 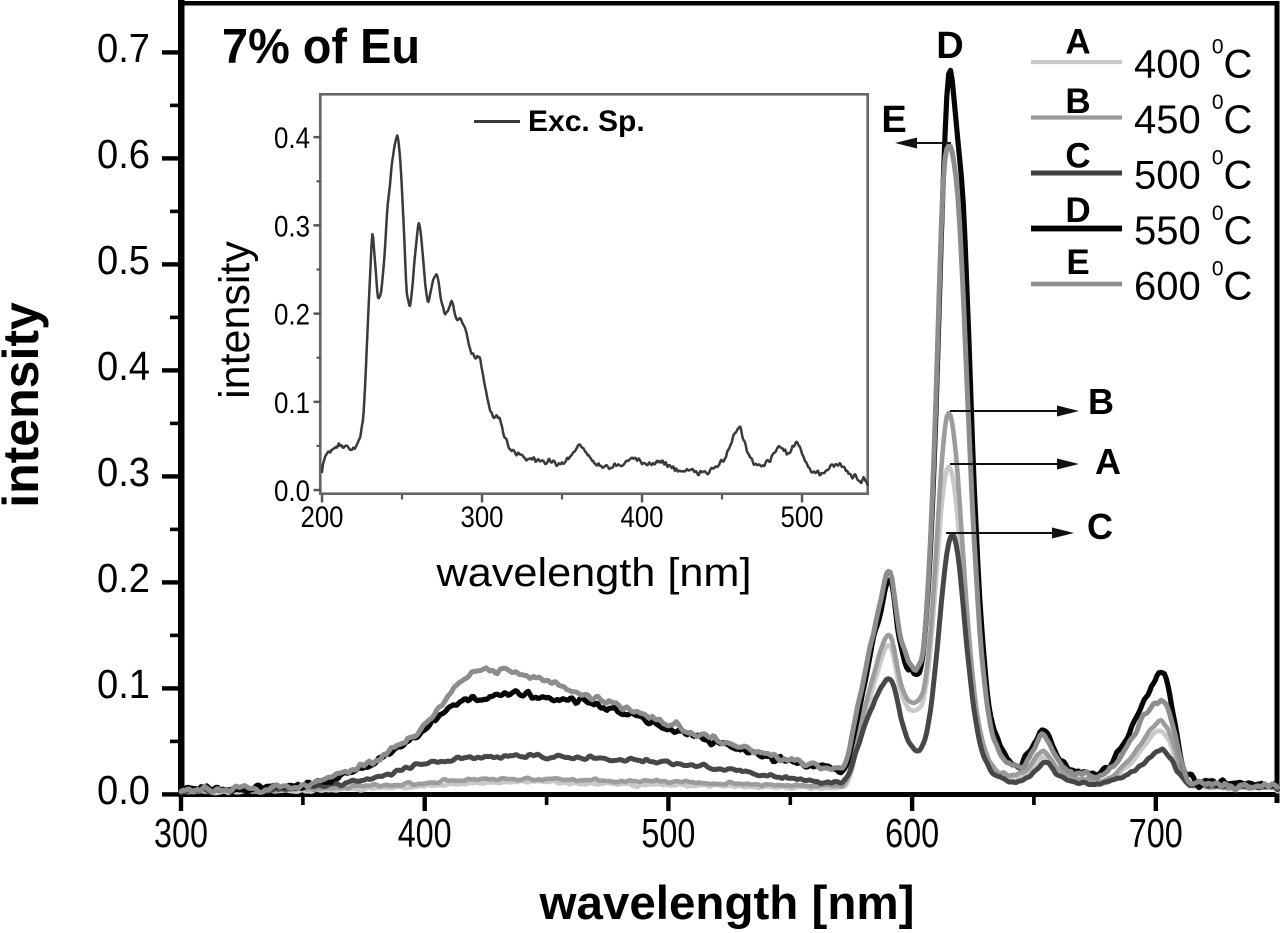 I want to click on svg-text: Exc. Sp., so click(x=586, y=121).